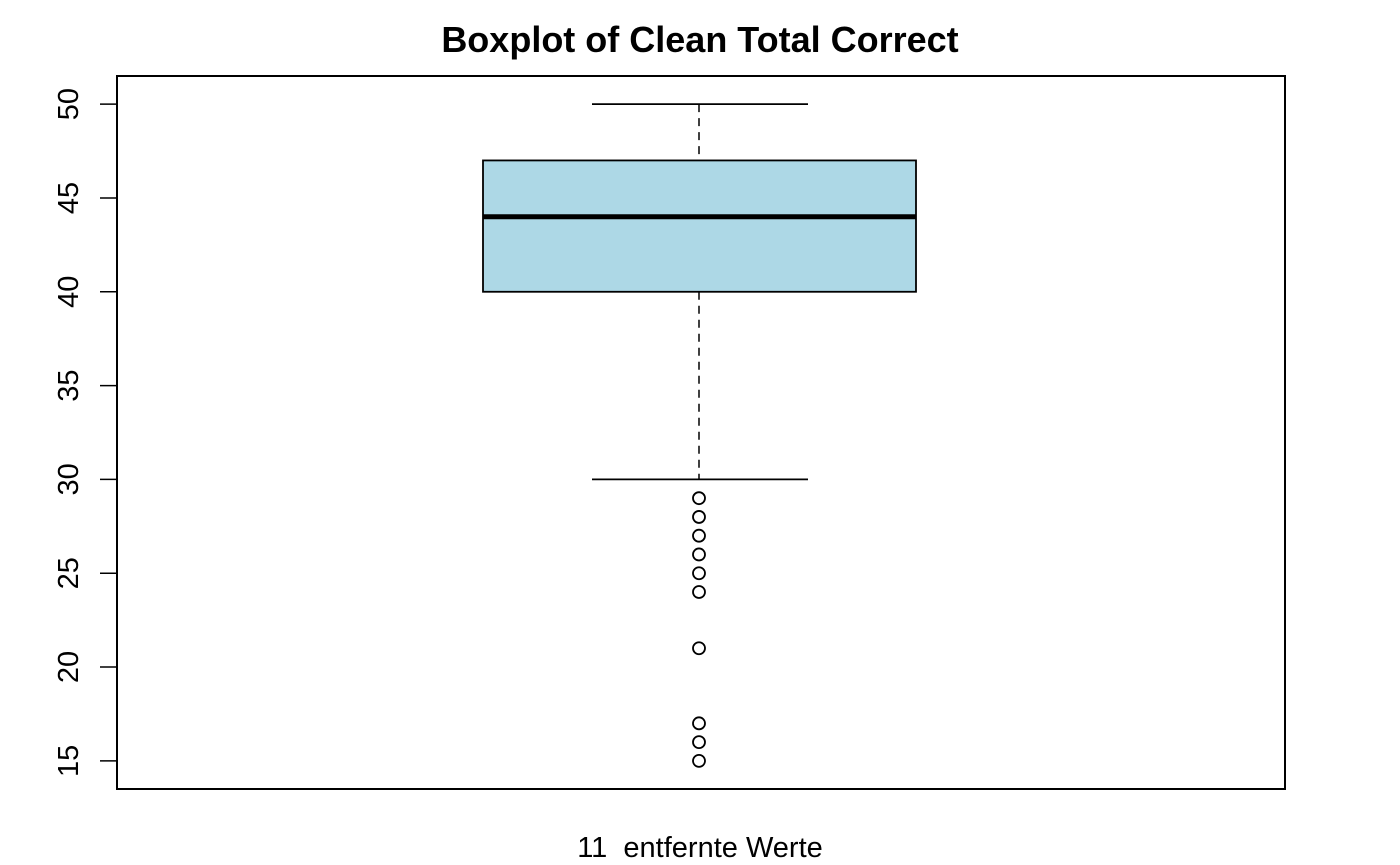 Image resolution: width=1400 pixels, height=865 pixels. Describe the element at coordinates (69, 761) in the screenshot. I see `y-tick-label: 15` at that location.